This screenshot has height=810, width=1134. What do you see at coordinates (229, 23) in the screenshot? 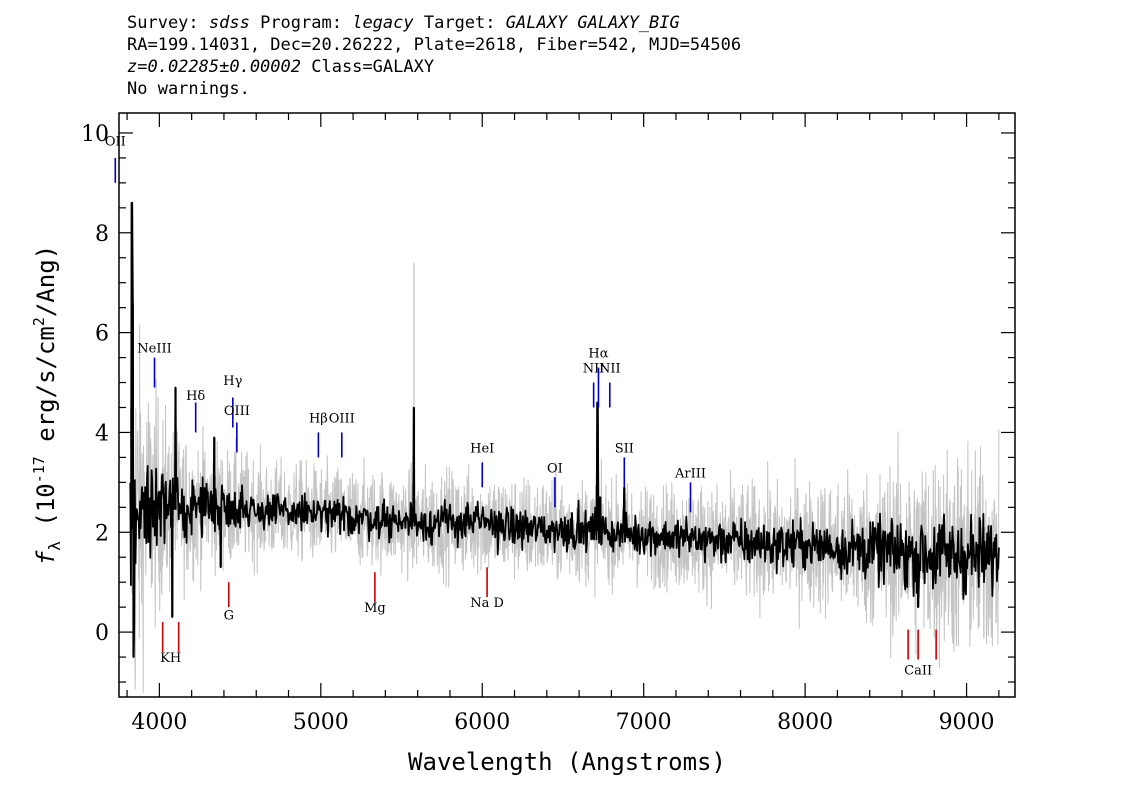
I see `survey-value: sdss` at bounding box center [229, 23].